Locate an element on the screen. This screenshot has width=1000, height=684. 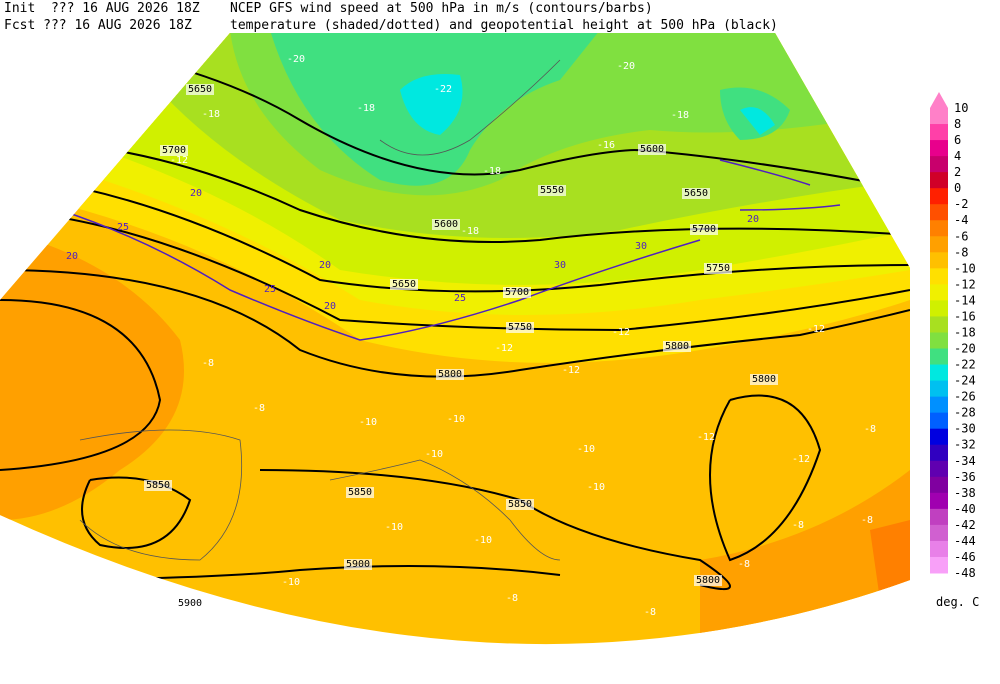
colorbar-label: 6 is located at coordinates (957, 140).